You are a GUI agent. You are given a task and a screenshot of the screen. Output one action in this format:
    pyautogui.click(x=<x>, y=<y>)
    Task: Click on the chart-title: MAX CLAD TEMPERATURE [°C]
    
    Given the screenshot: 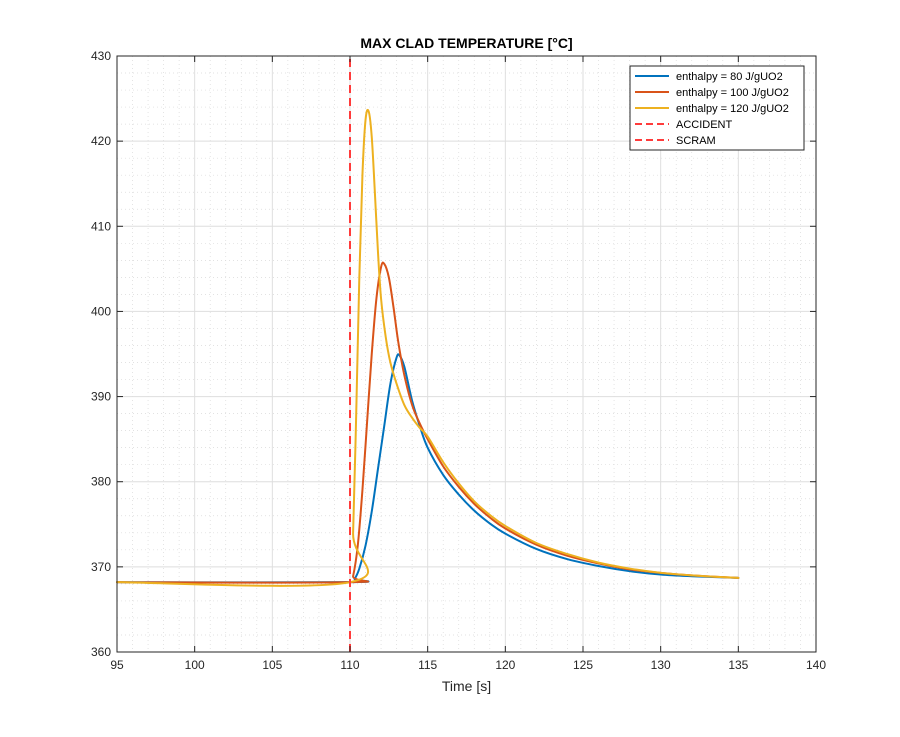 What is the action you would take?
    pyautogui.click(x=466, y=43)
    